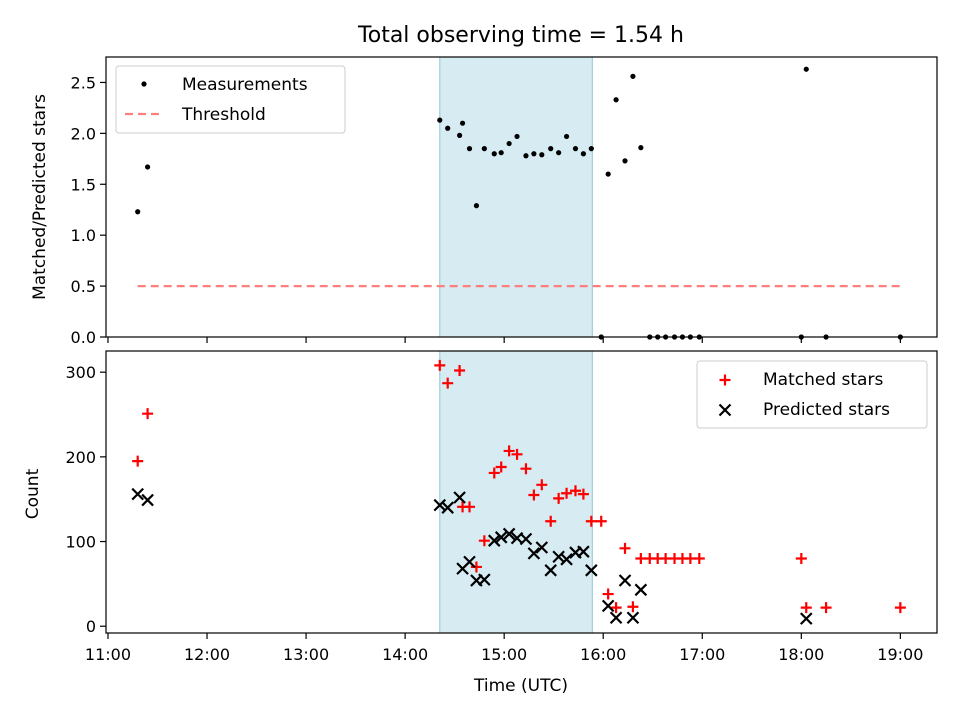  Describe the element at coordinates (230, 99) in the screenshot. I see `top-panel-legend: Measurements Threshold` at that location.